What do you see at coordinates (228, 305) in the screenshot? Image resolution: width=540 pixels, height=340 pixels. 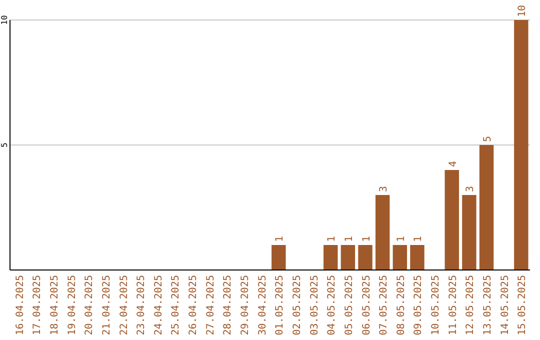 I see `x-tick-label: 28.04.2025` at bounding box center [228, 305].